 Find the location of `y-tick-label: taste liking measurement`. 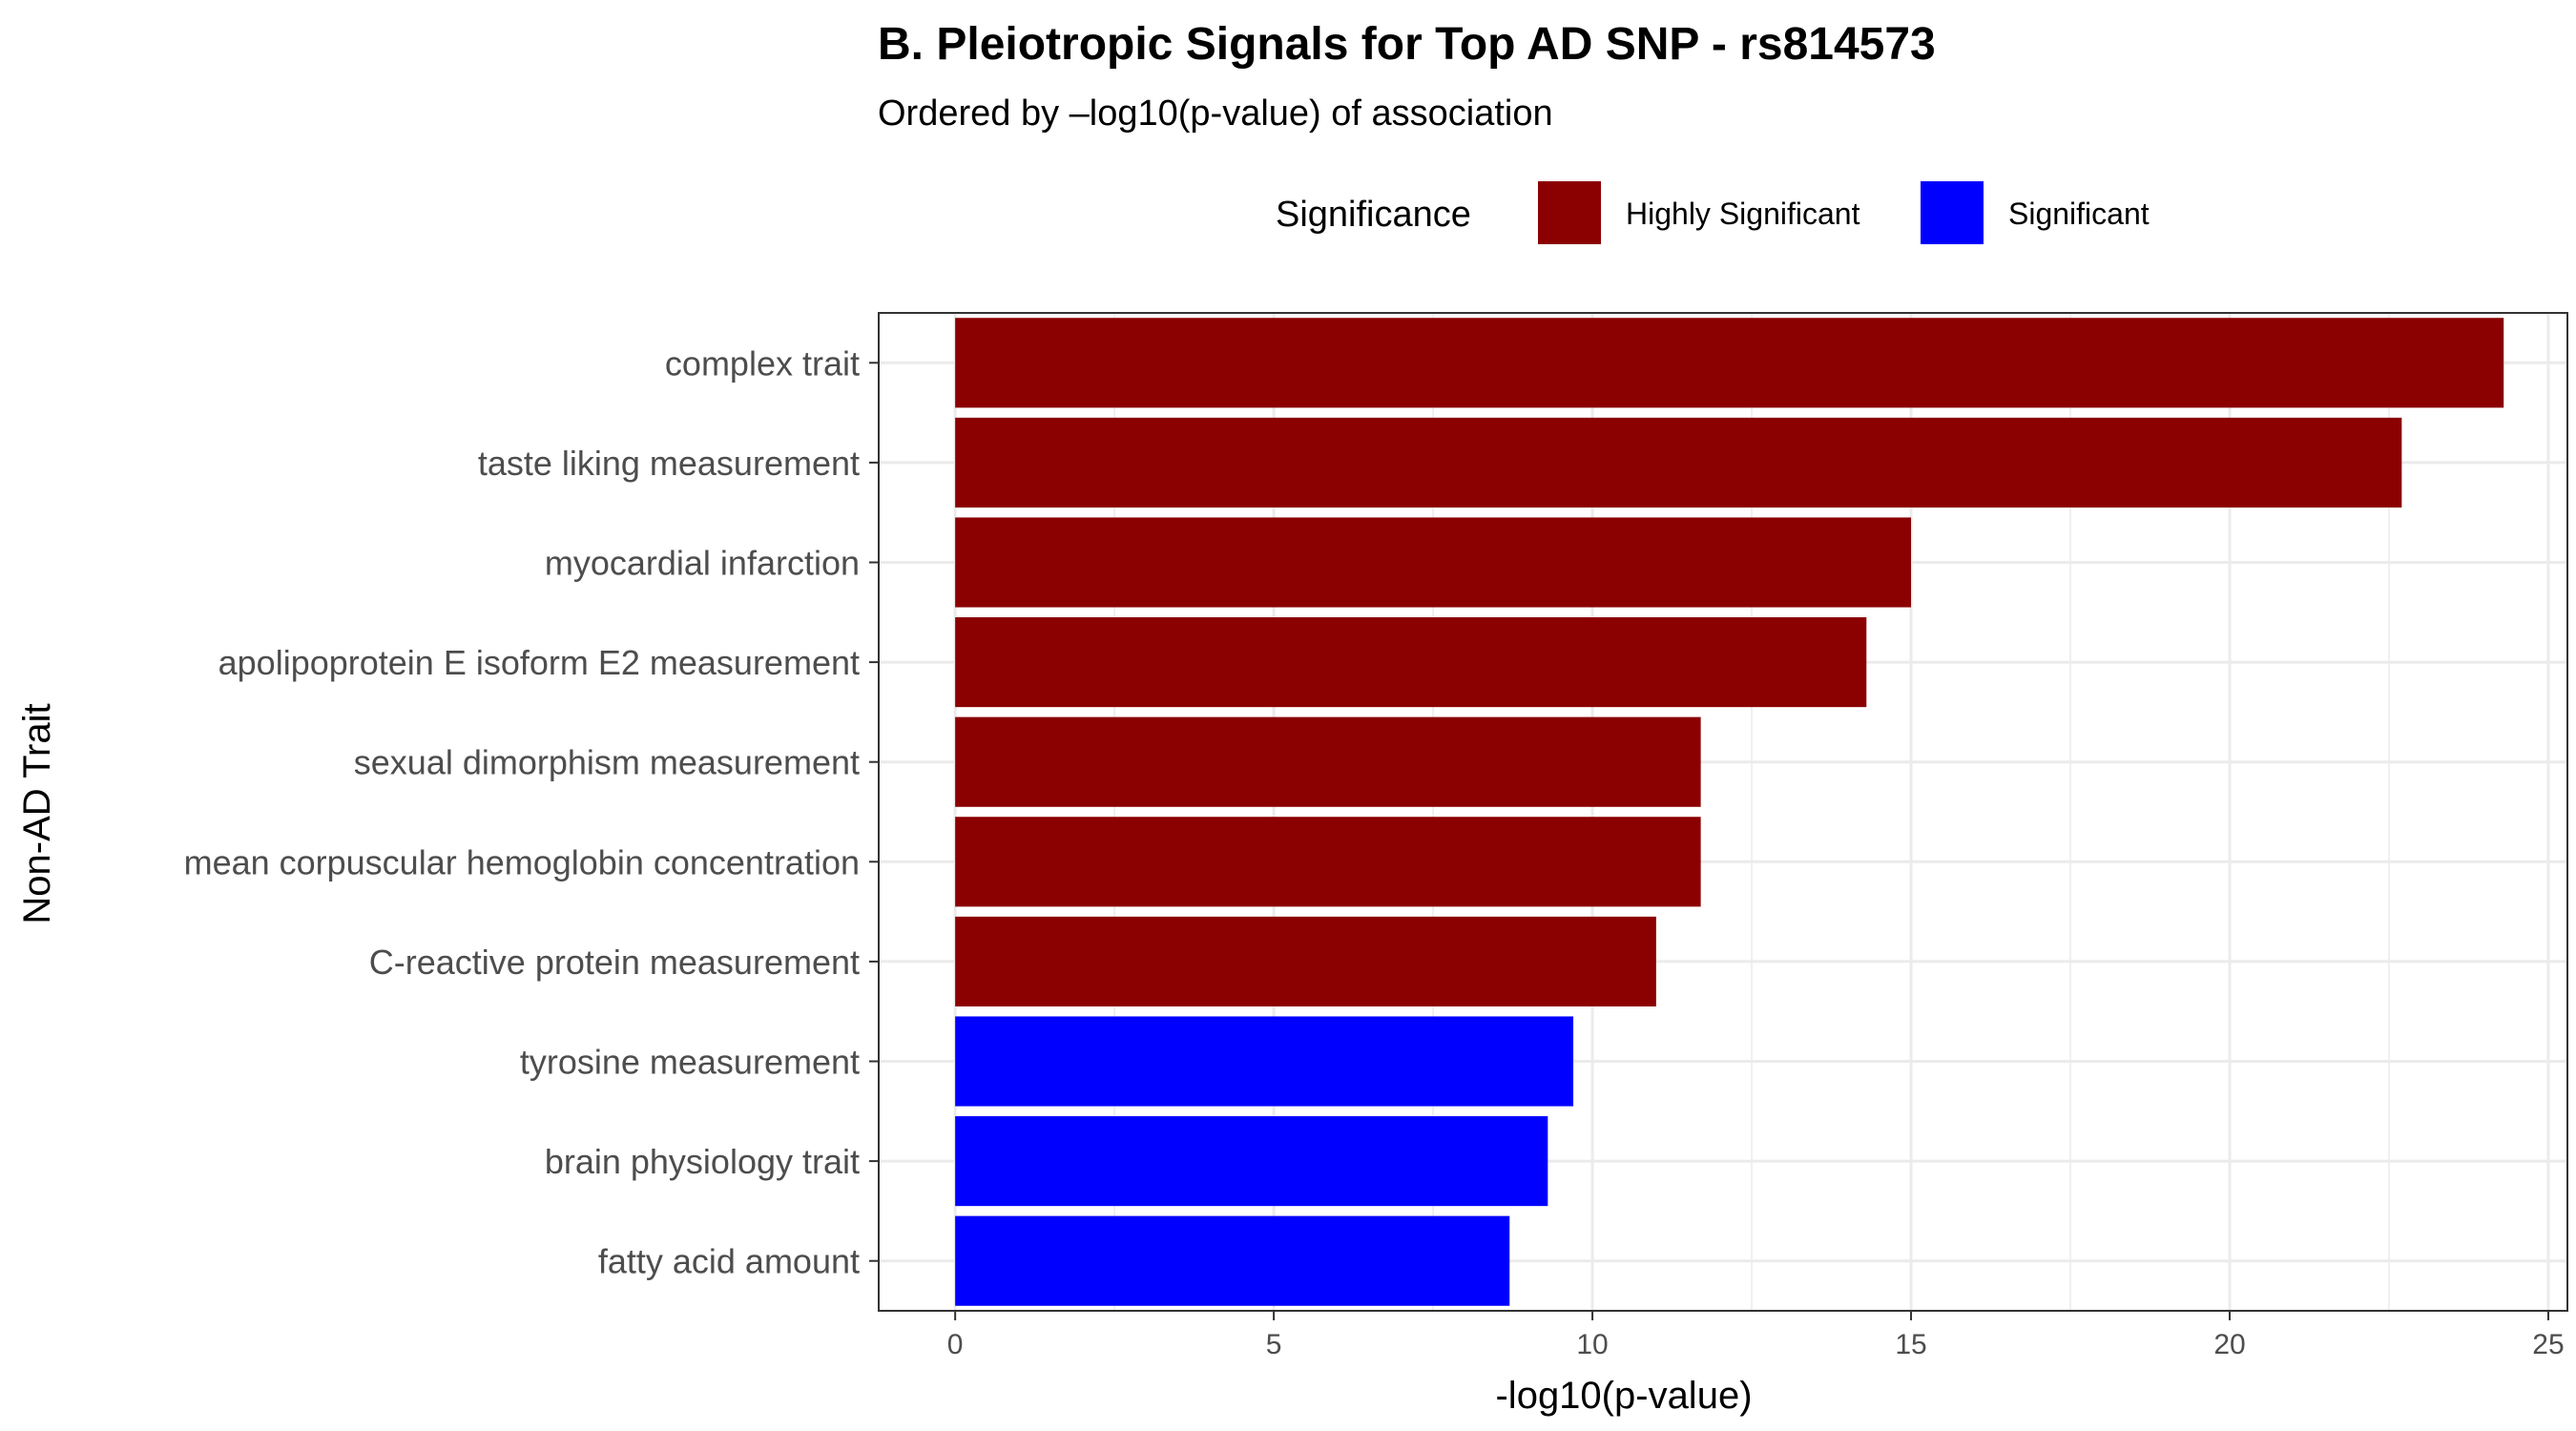

y-tick-label: taste liking measurement is located at coordinates (669, 463).